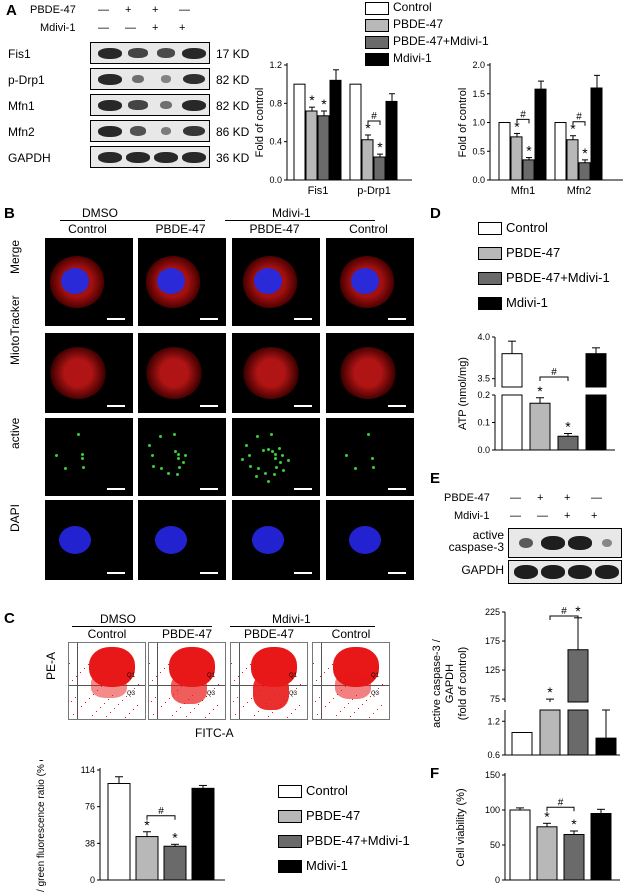 This screenshot has height=893, width=625. Describe the element at coordinates (594, 516) in the screenshot. I see `mdivi-sign: +` at that location.